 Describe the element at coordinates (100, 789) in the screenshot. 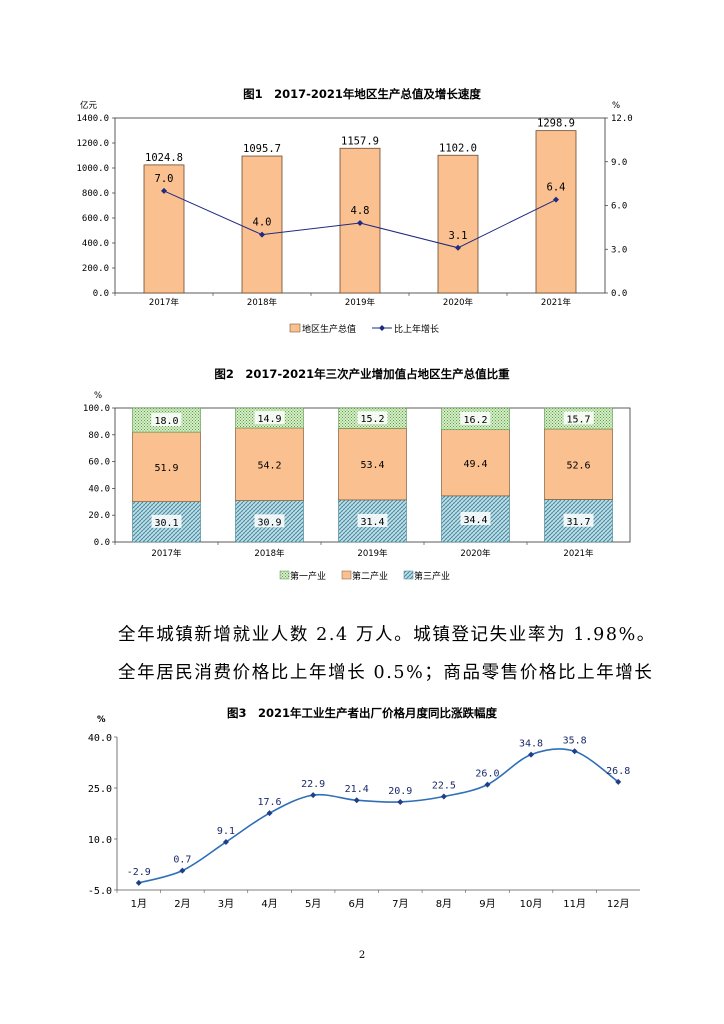

I see `chart3-y-tick-label: 25.0` at that location.